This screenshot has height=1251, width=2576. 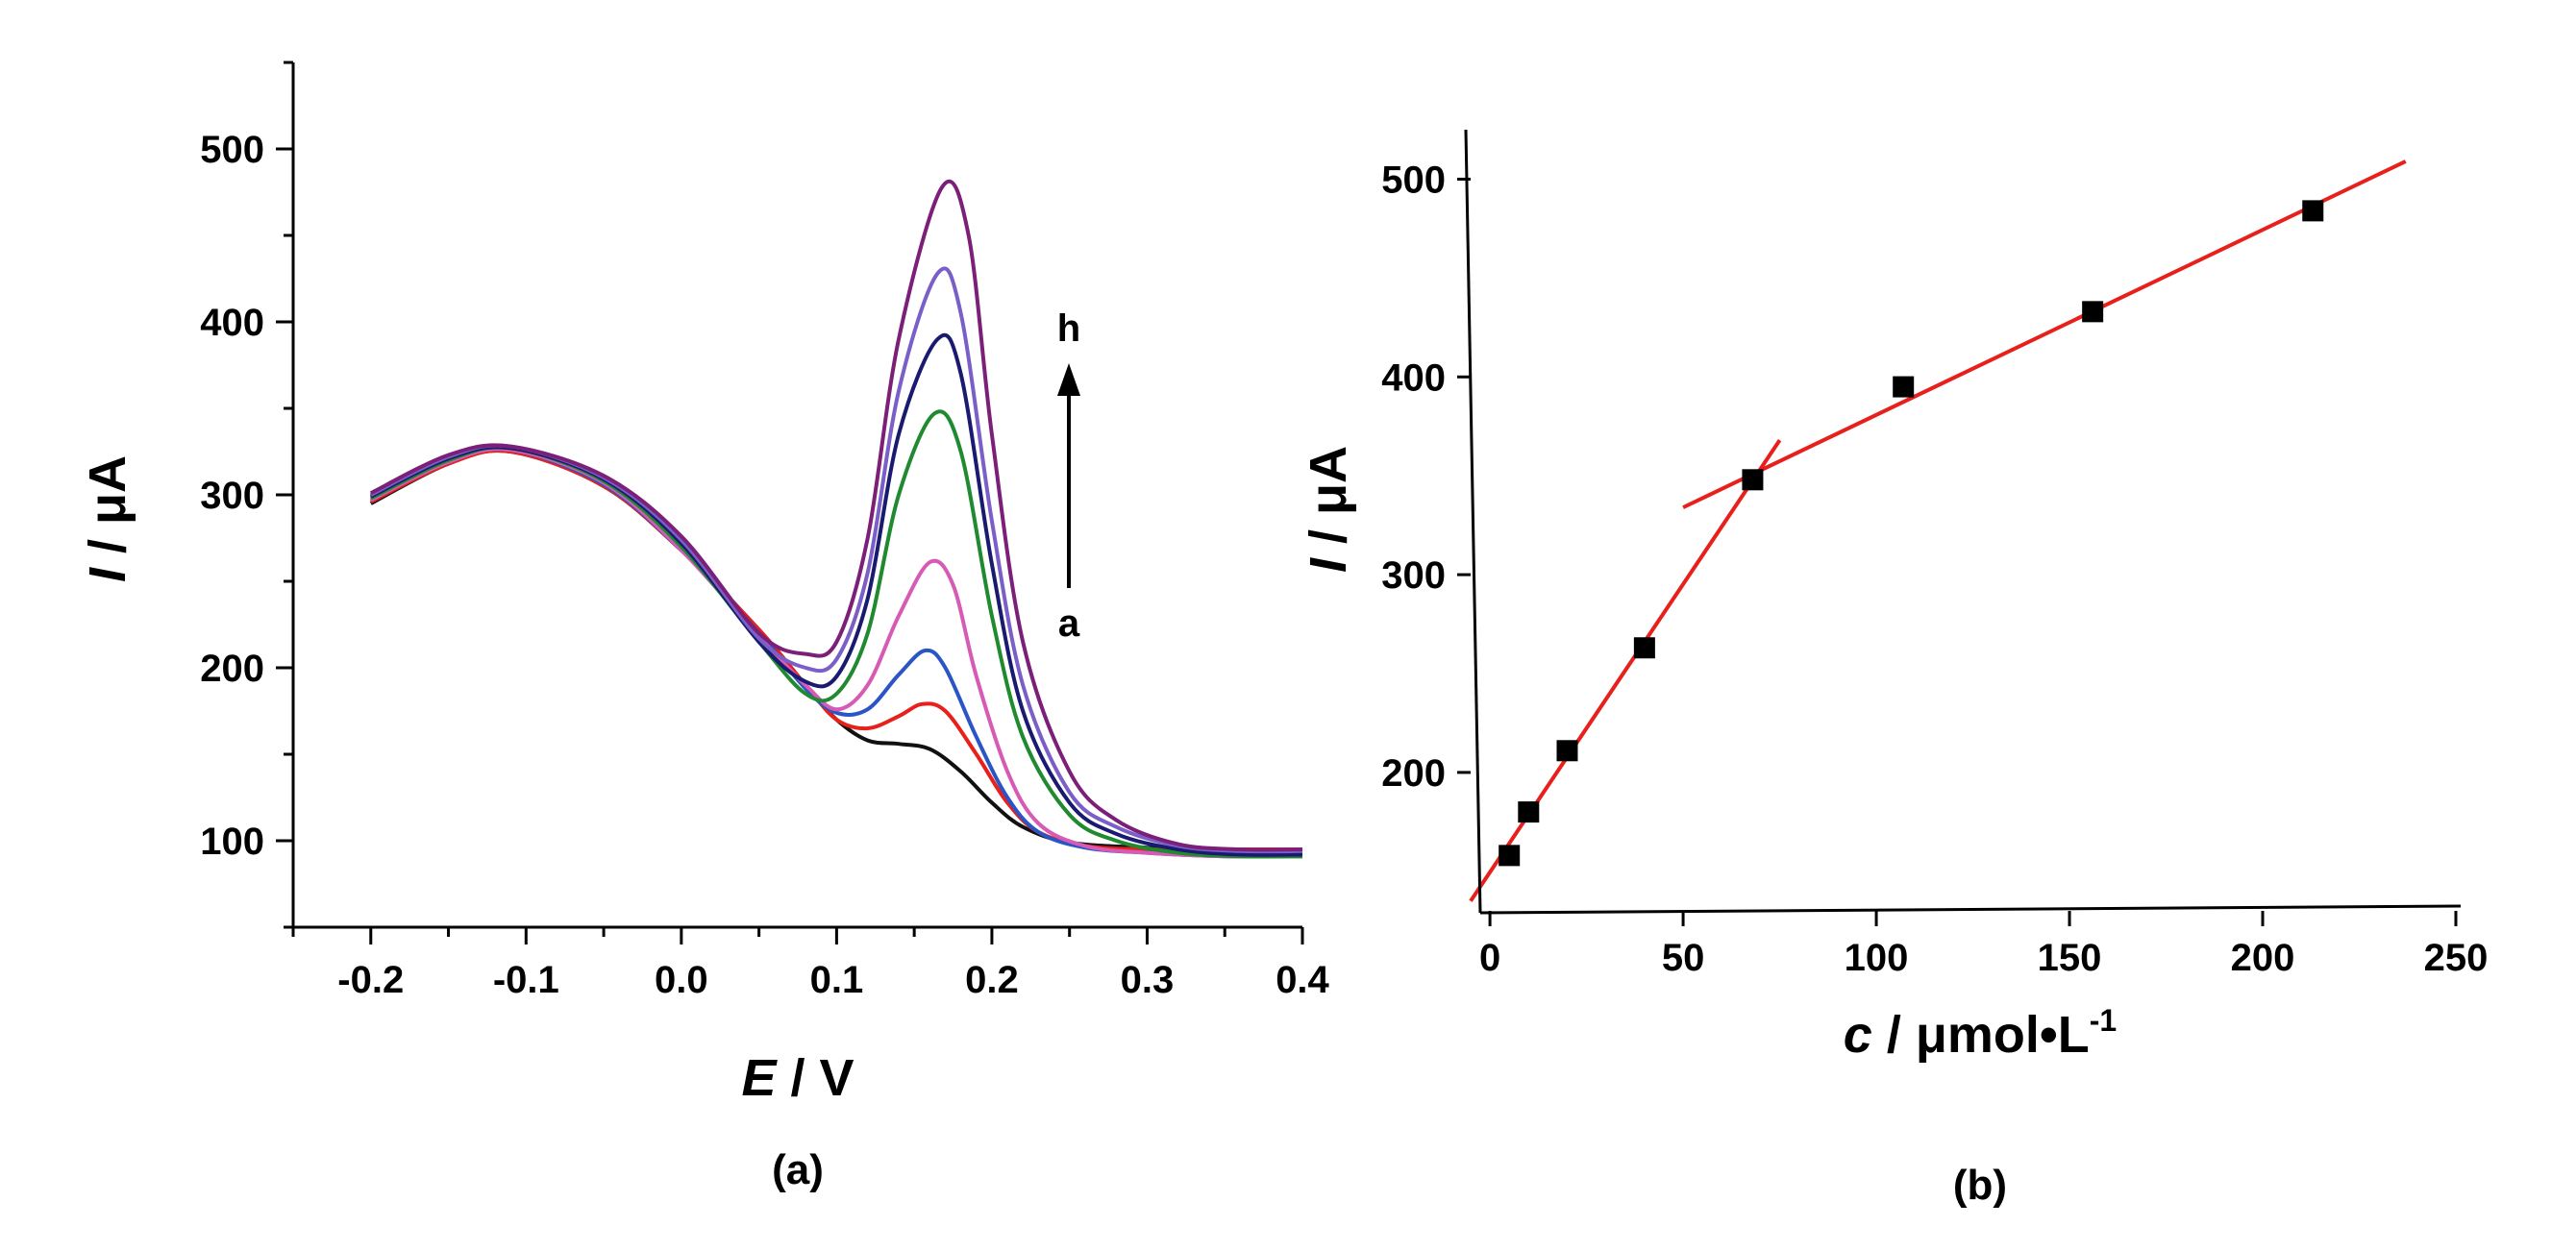 I want to click on panel-a-x-ticks: -0.2 -0.1 0.0 0.1 0.2 0.3 0.4, so click(x=811, y=964).